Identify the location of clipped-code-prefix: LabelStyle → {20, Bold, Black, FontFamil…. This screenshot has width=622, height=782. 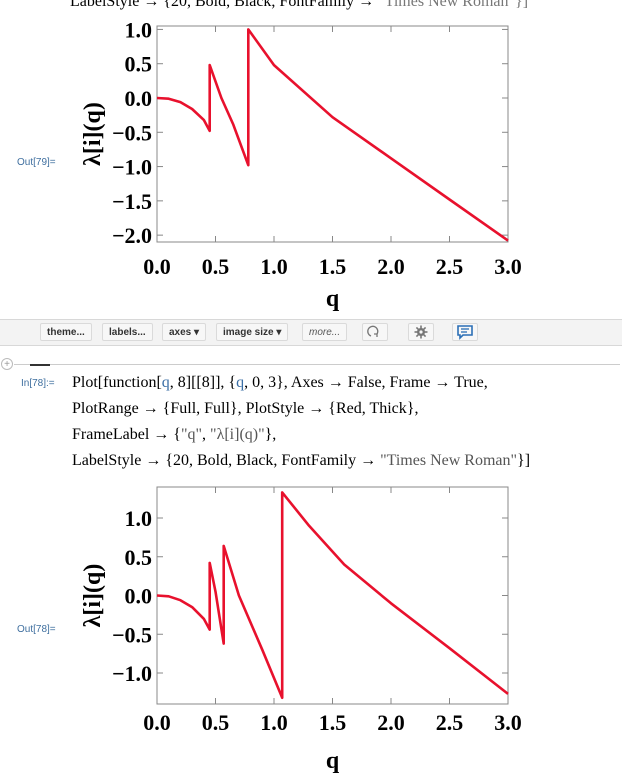
(224, 5).